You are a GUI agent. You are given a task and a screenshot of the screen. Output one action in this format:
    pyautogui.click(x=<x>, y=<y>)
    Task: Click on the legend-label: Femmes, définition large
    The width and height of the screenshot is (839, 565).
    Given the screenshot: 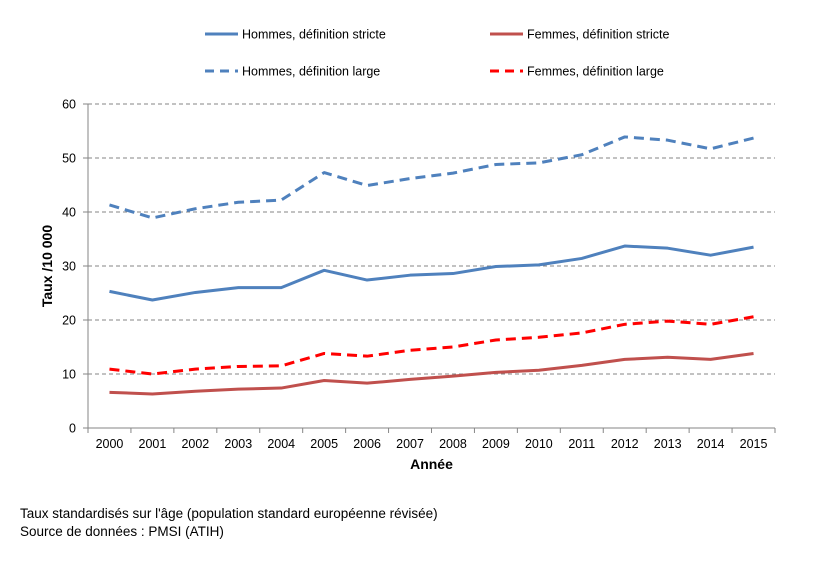 What is the action you would take?
    pyautogui.click(x=595, y=72)
    